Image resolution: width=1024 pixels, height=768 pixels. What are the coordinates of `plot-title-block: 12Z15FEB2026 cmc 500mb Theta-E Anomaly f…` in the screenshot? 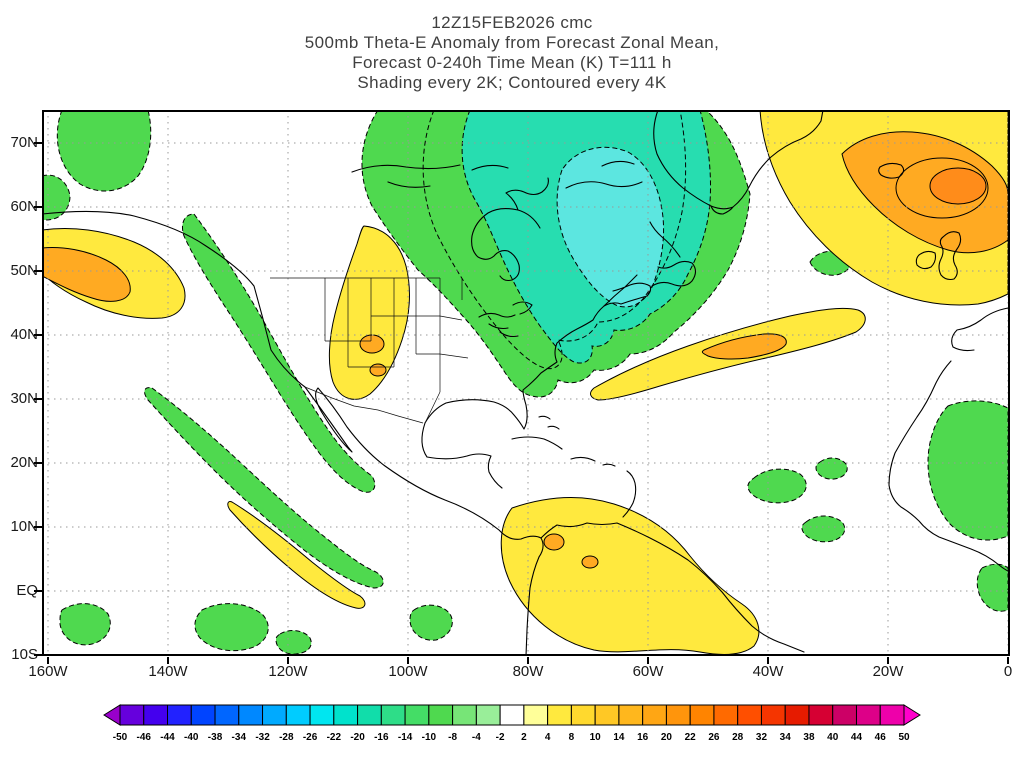 It's located at (512, 53).